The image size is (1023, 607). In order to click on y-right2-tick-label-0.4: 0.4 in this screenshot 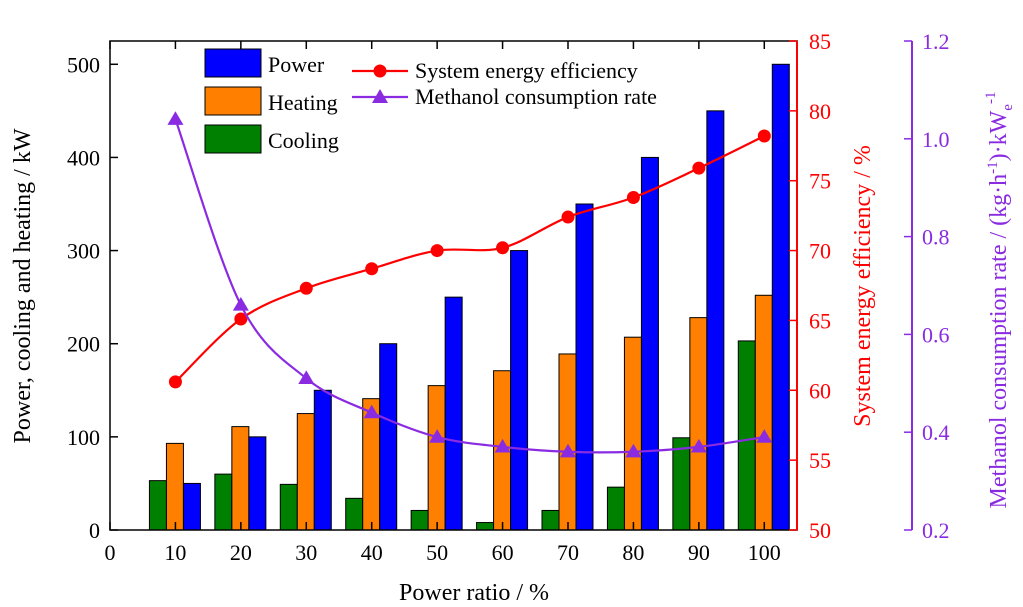, I will do `click(936, 432)`.